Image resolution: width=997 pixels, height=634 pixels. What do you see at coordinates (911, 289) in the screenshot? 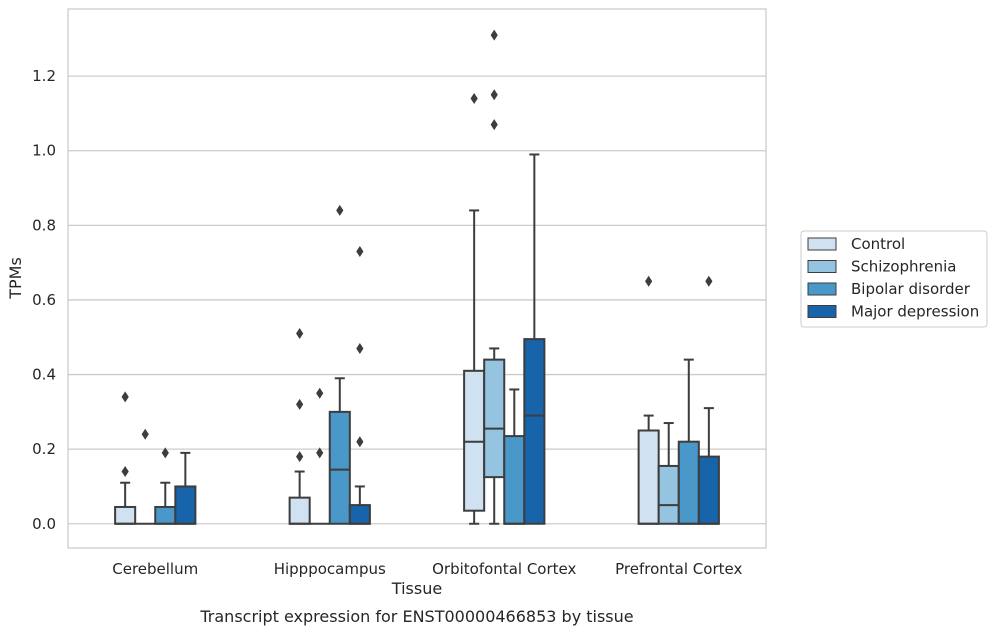
I see `legend-label: Bipolar disorder` at bounding box center [911, 289].